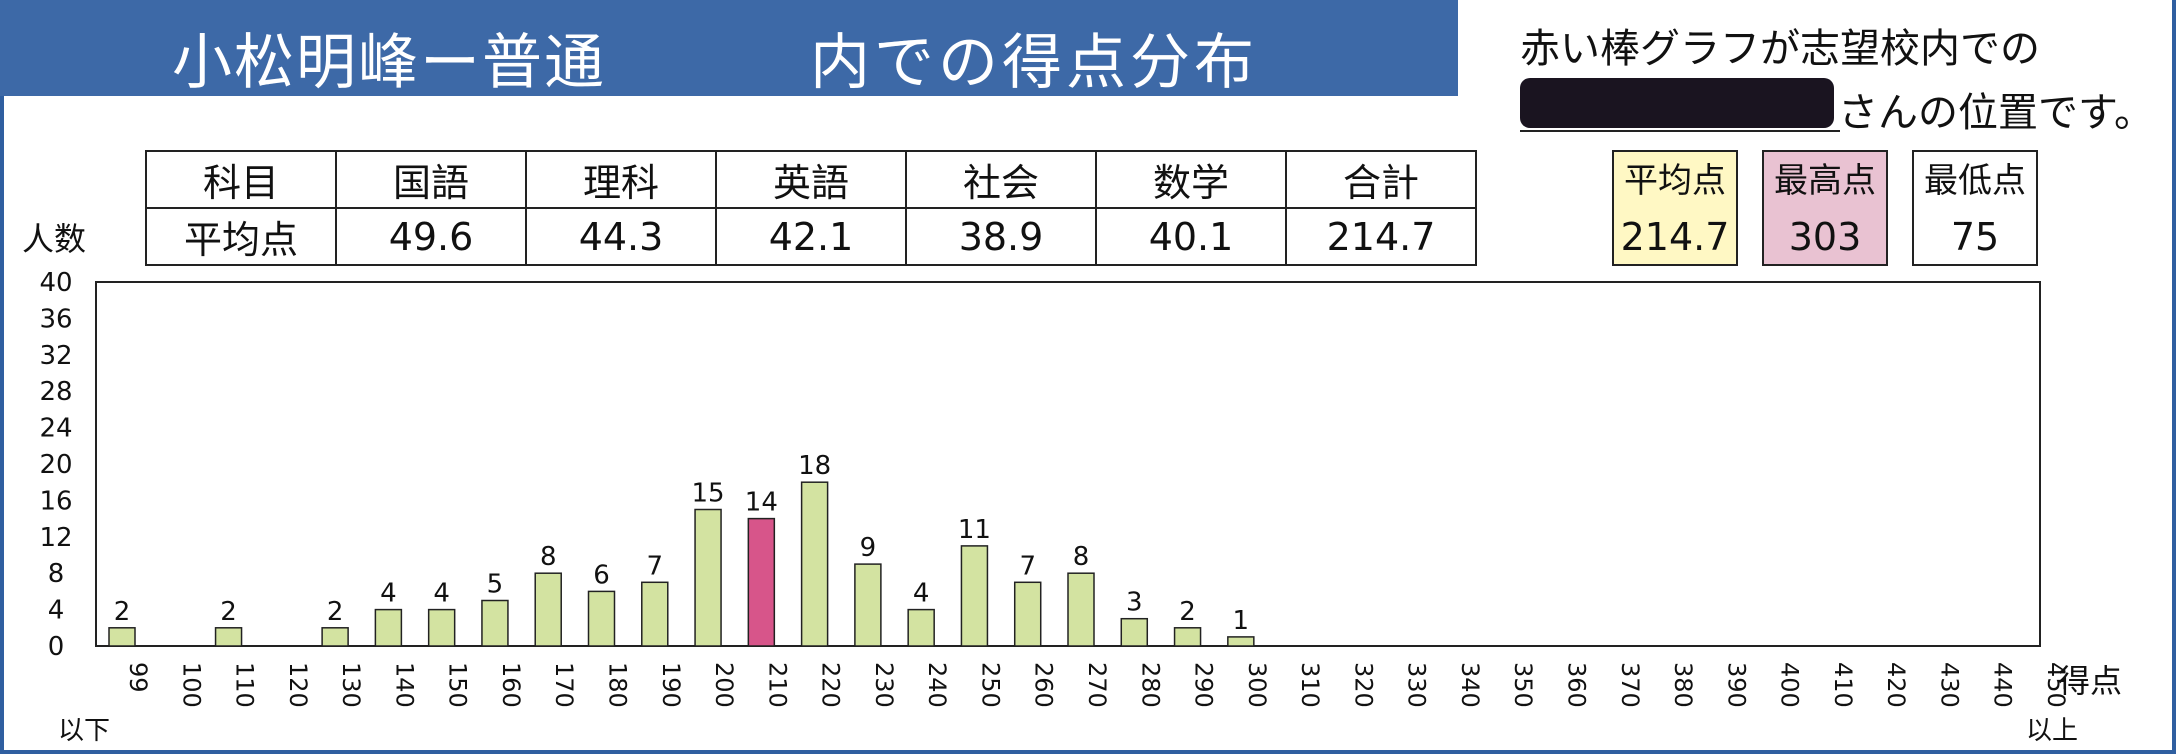  What do you see at coordinates (1896, 685) in the screenshot?
I see `x-tick-label: 420` at bounding box center [1896, 685].